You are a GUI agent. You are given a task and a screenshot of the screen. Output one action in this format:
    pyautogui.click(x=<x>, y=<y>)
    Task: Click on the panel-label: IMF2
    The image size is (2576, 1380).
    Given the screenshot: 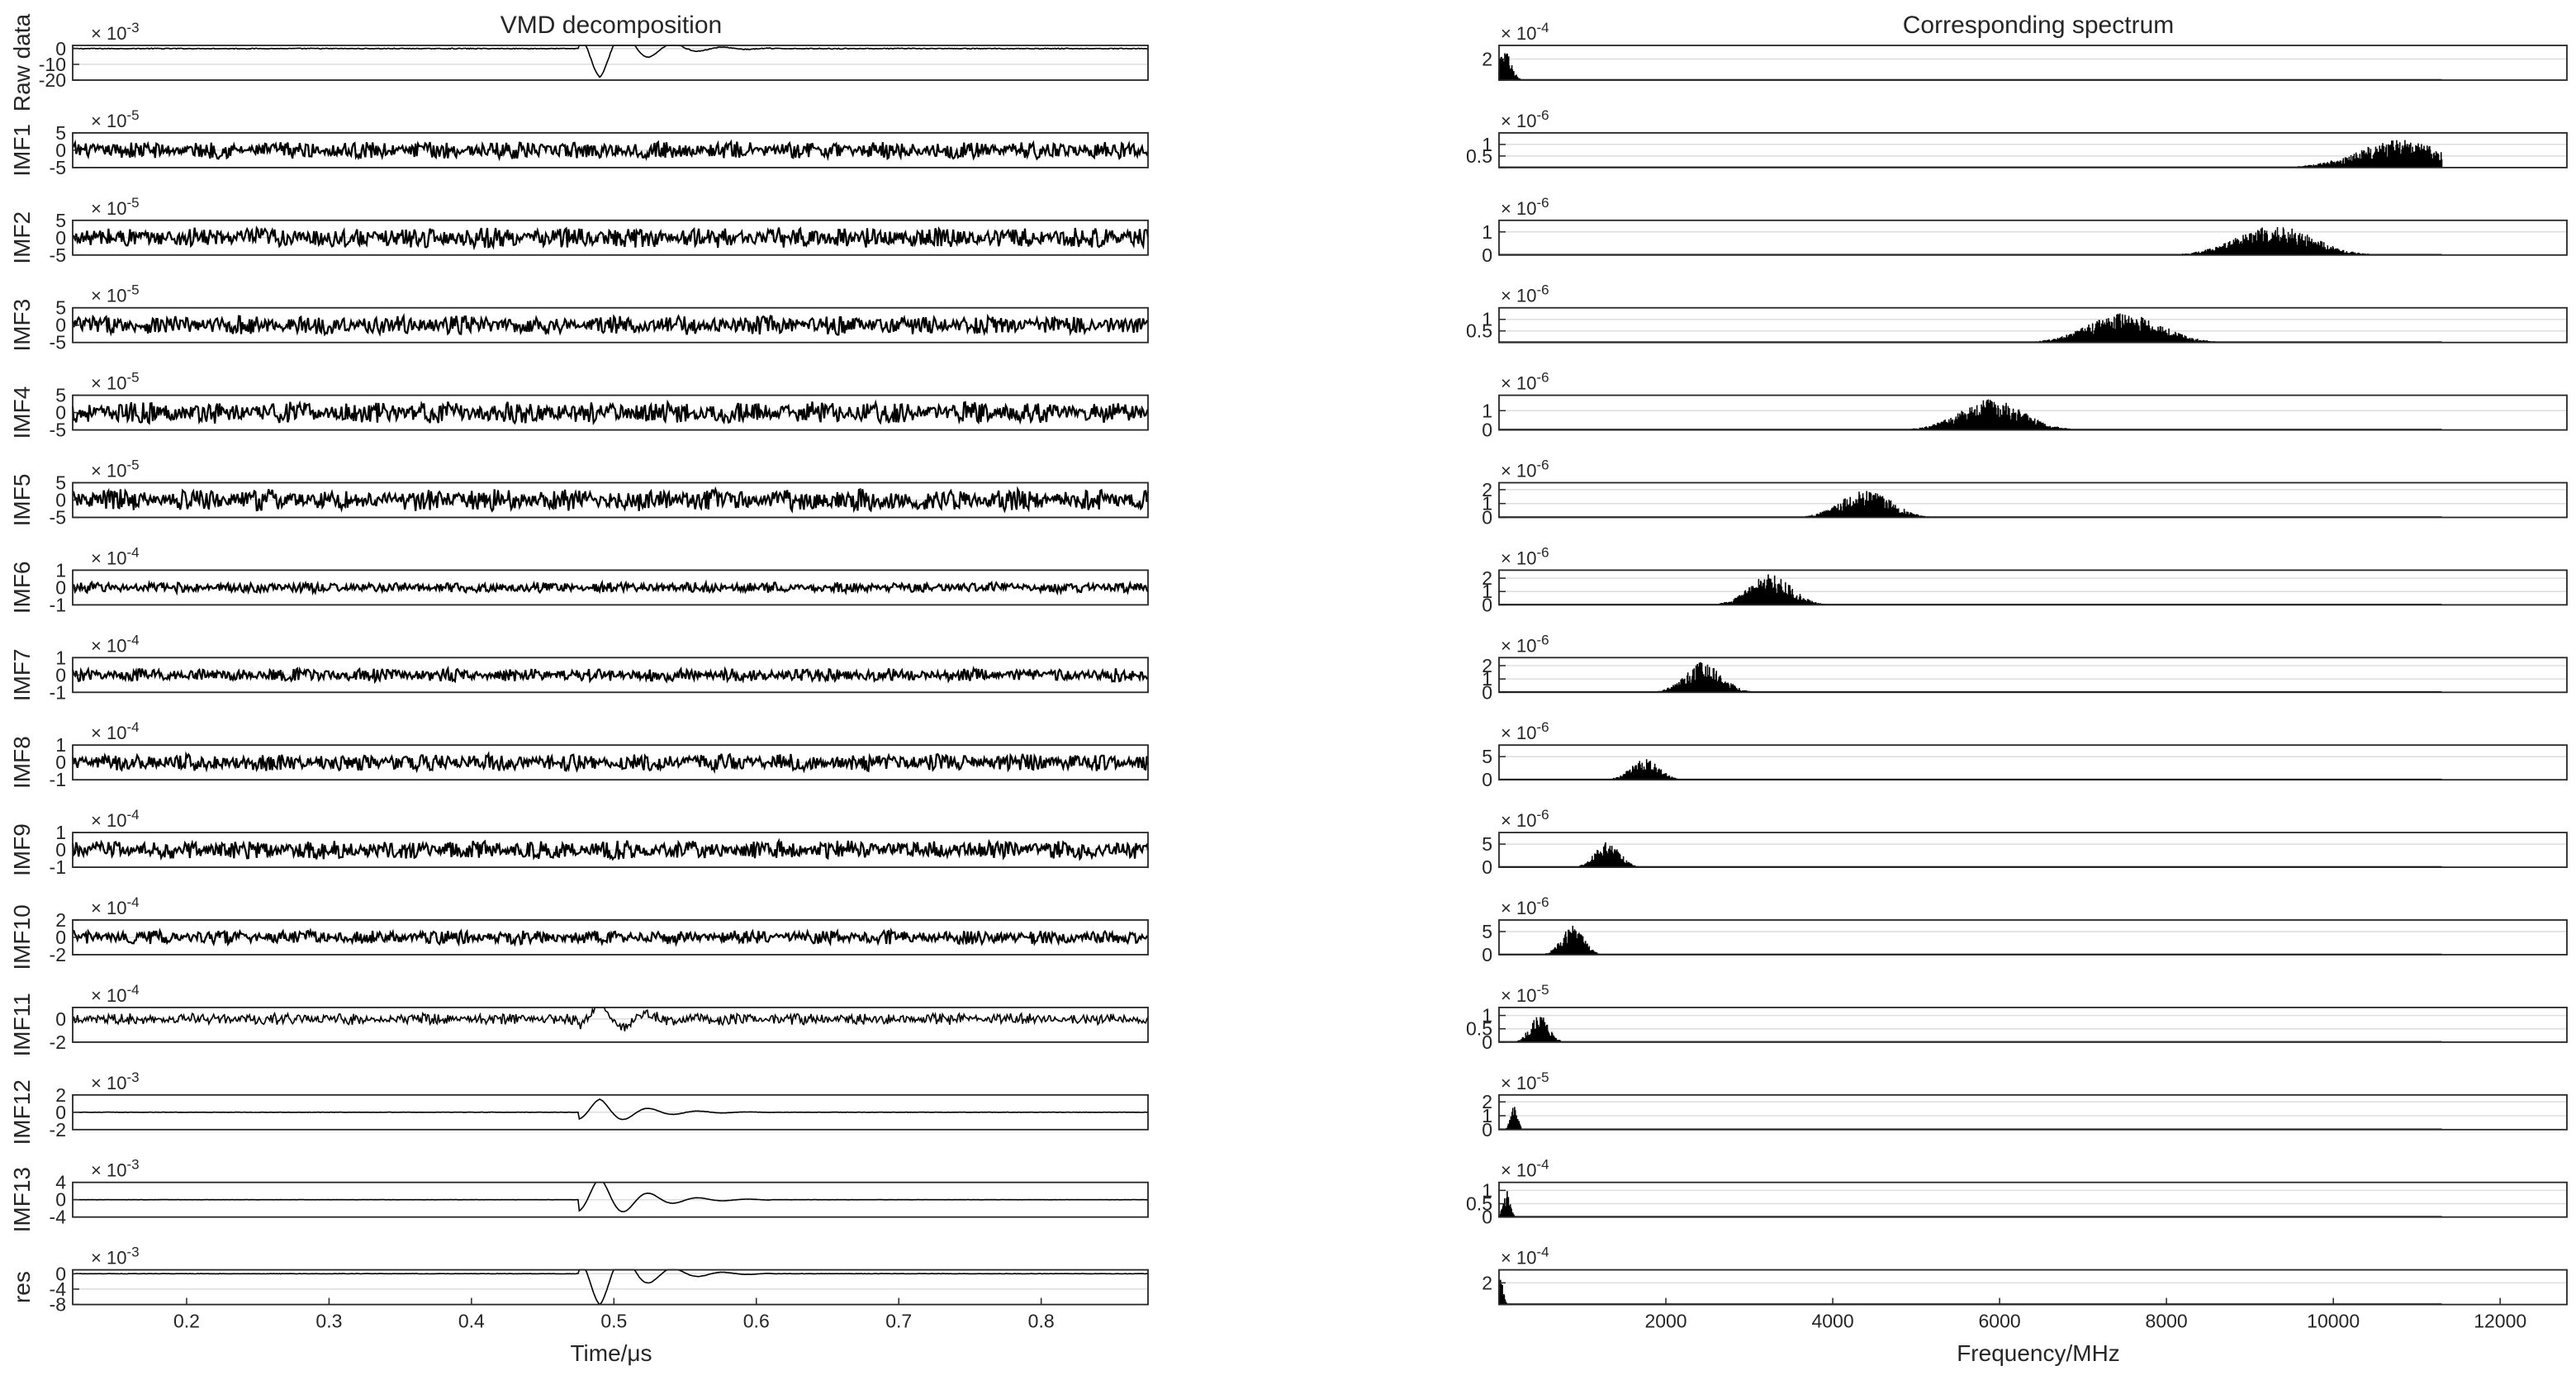 What is the action you would take?
    pyautogui.click(x=22, y=237)
    